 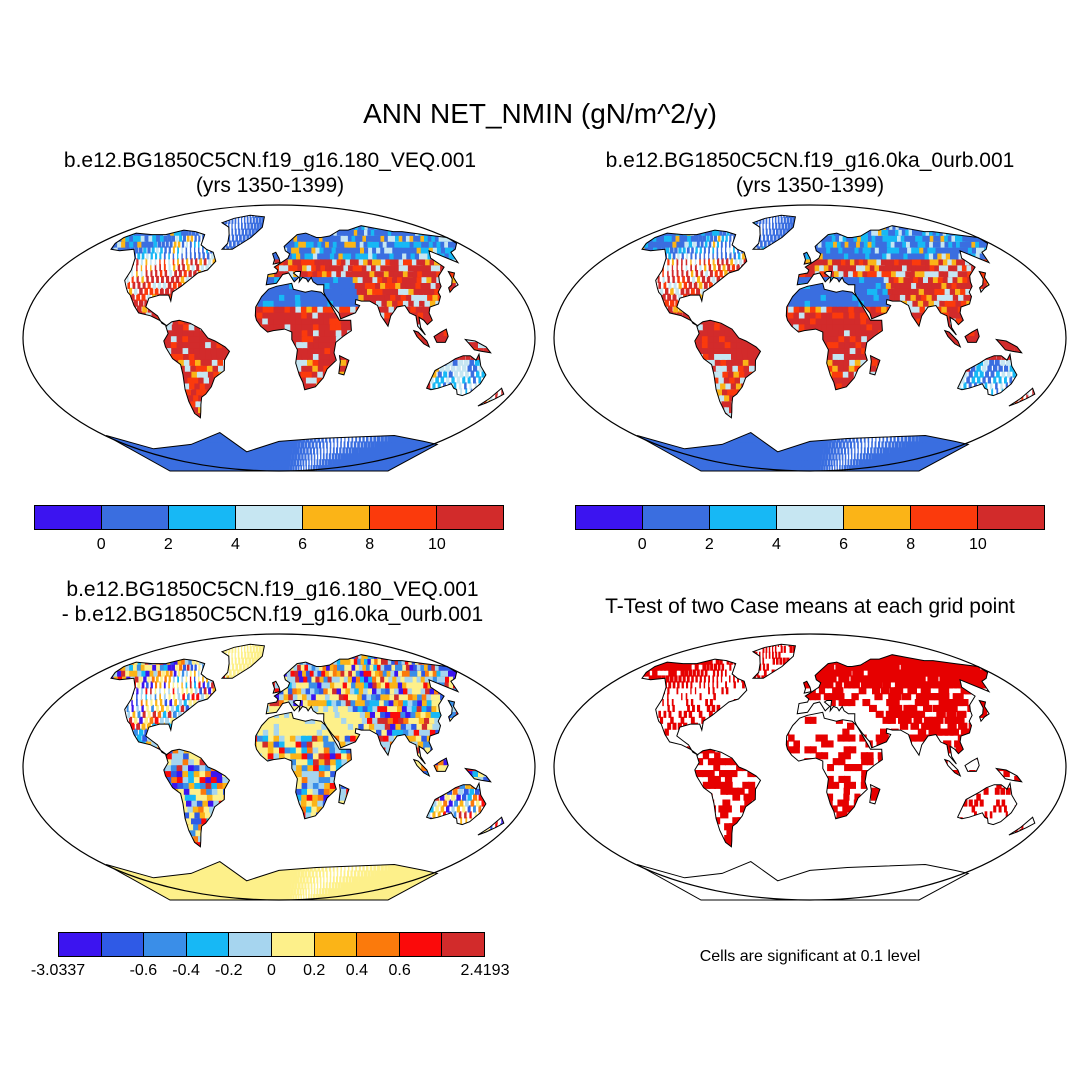 I want to click on case2-map, so click(x=810, y=338).